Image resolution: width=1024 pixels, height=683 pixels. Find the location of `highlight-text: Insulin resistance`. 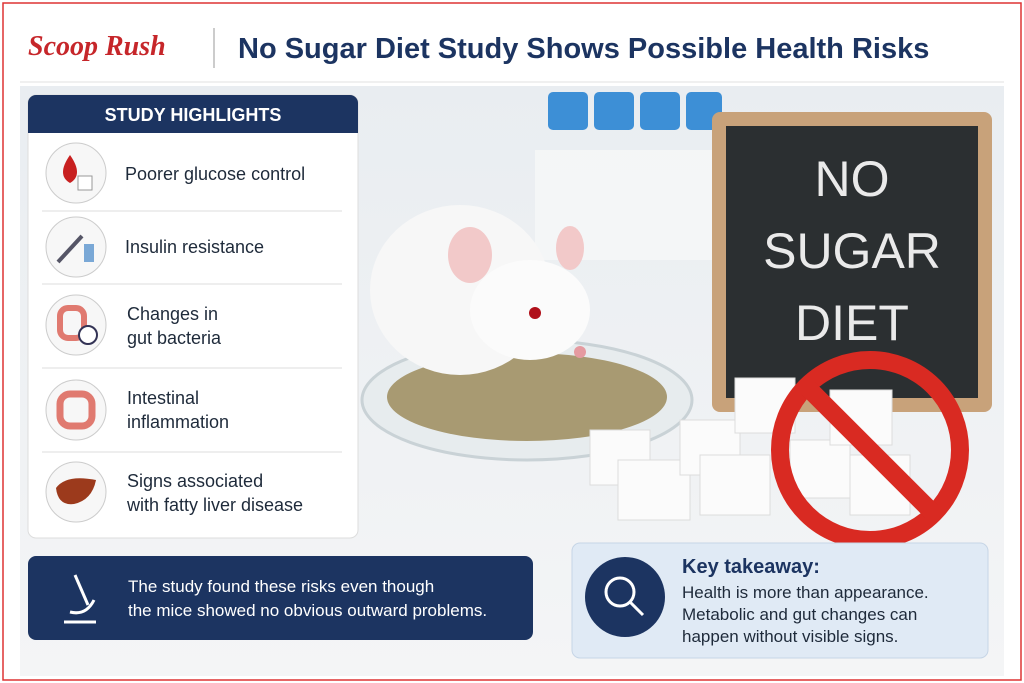

highlight-text: Insulin resistance is located at coordinates (194, 247).